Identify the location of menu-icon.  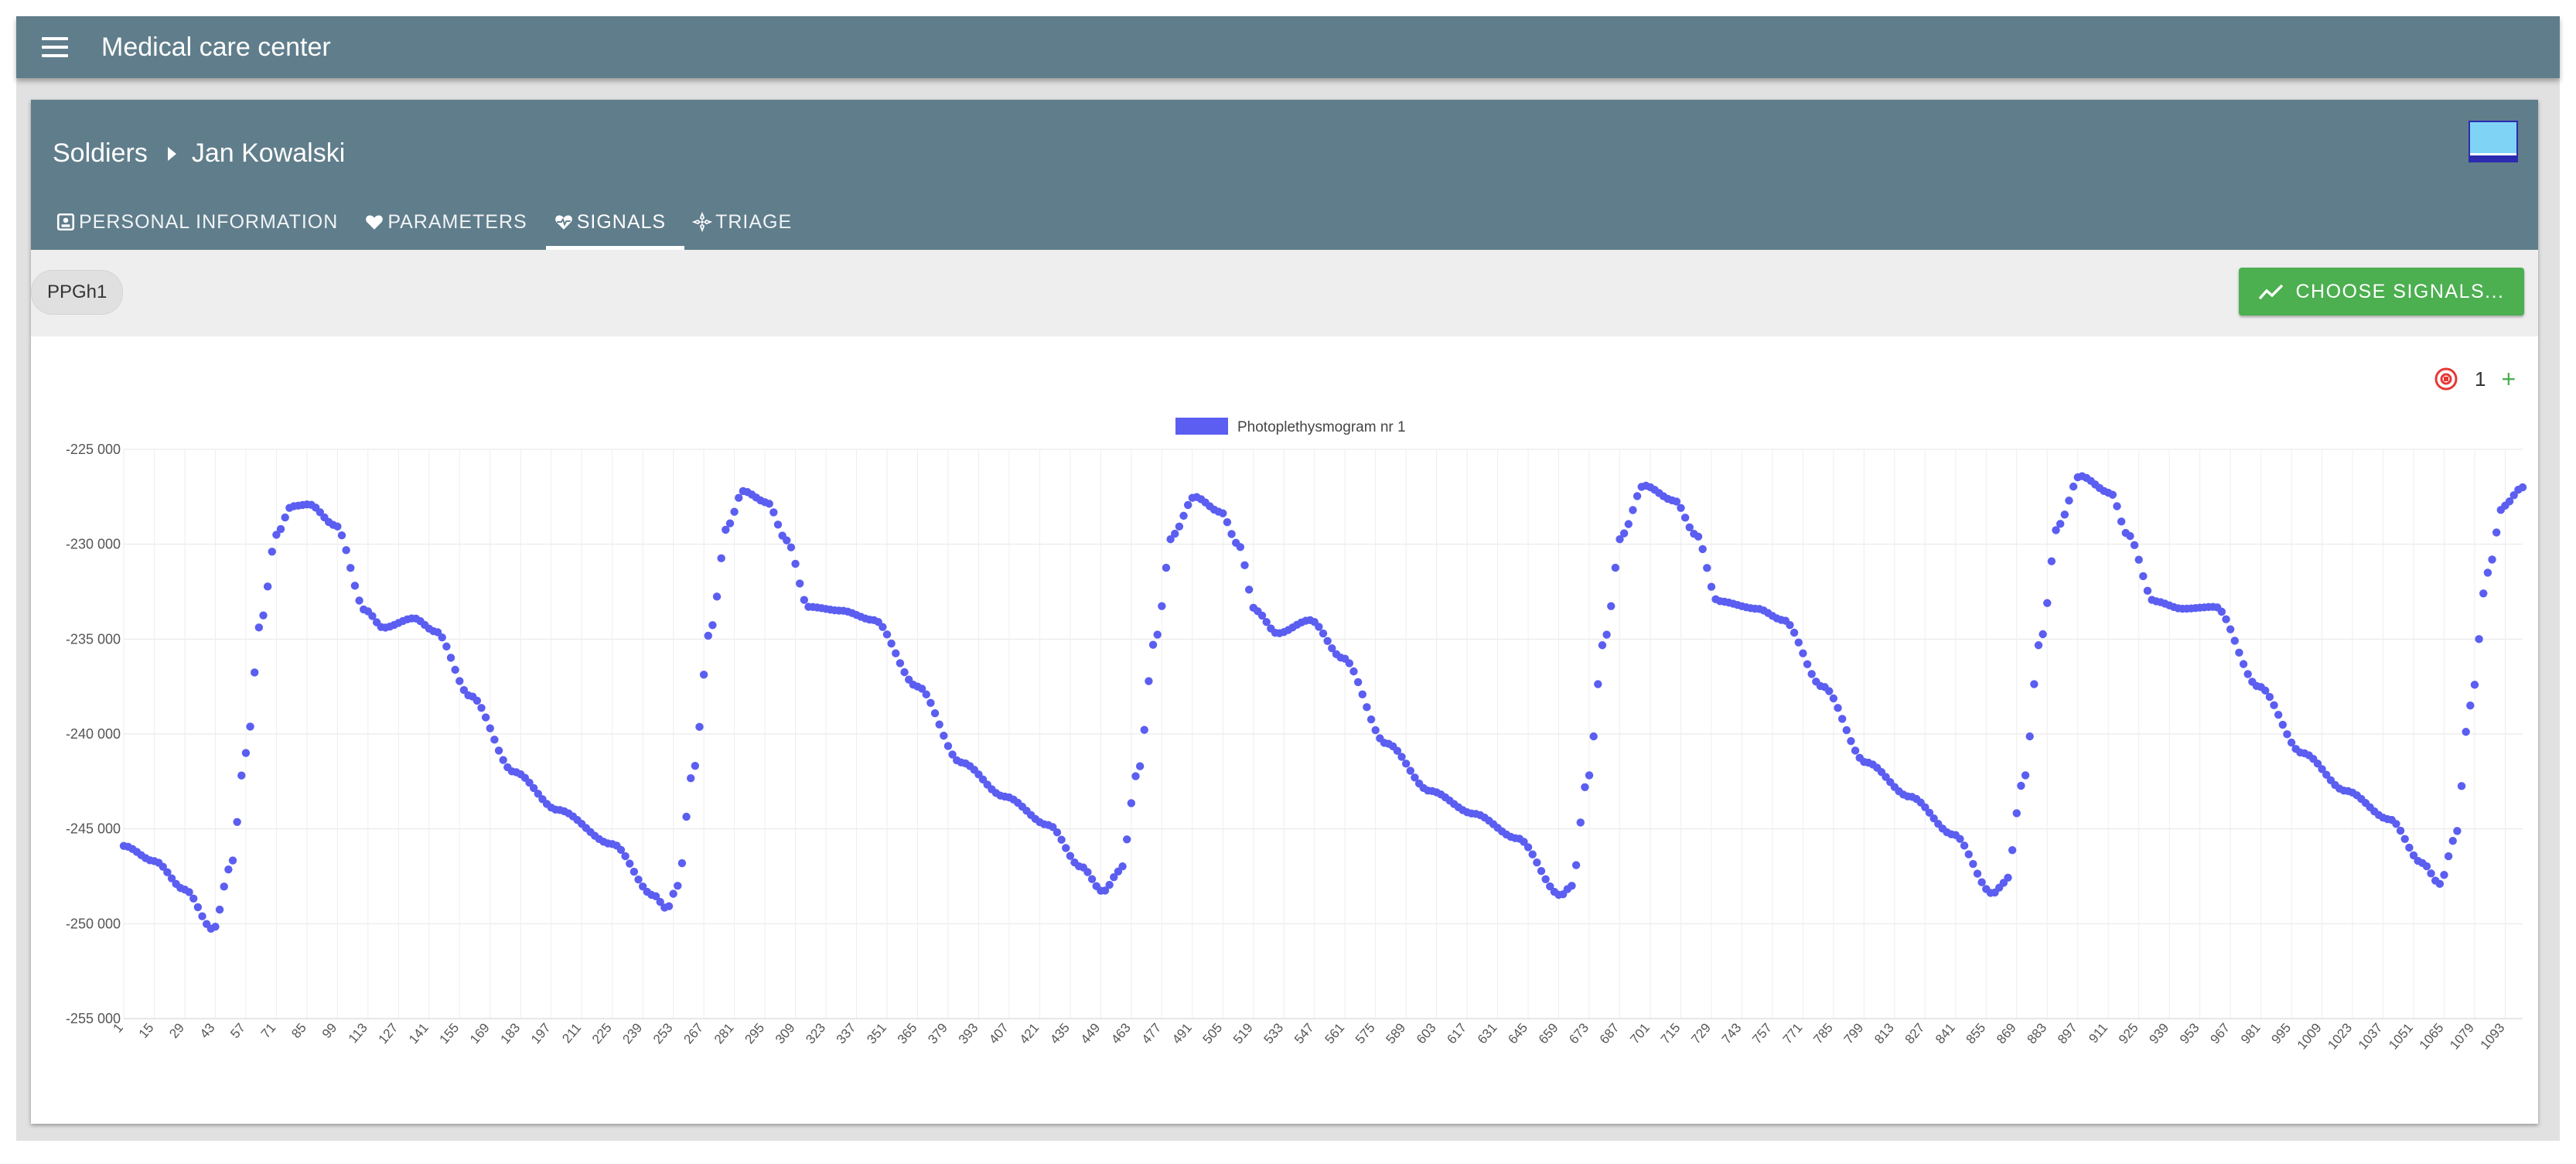
(55, 47).